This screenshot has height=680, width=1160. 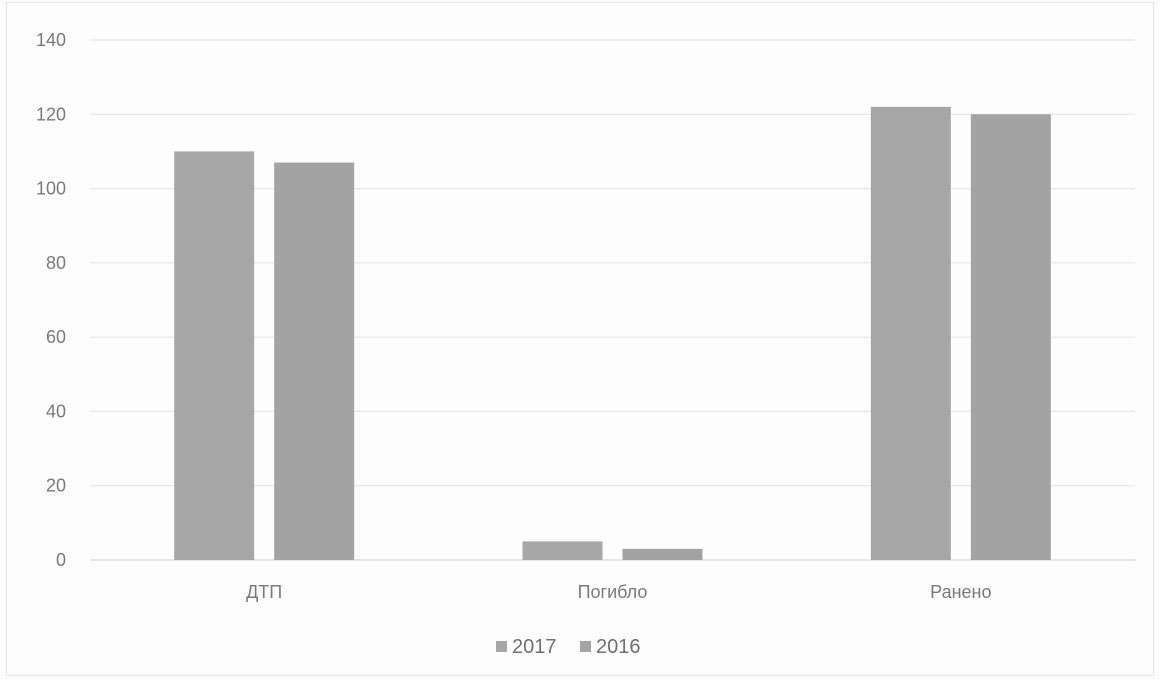 I want to click on y-tick-label: 0, so click(x=61, y=560).